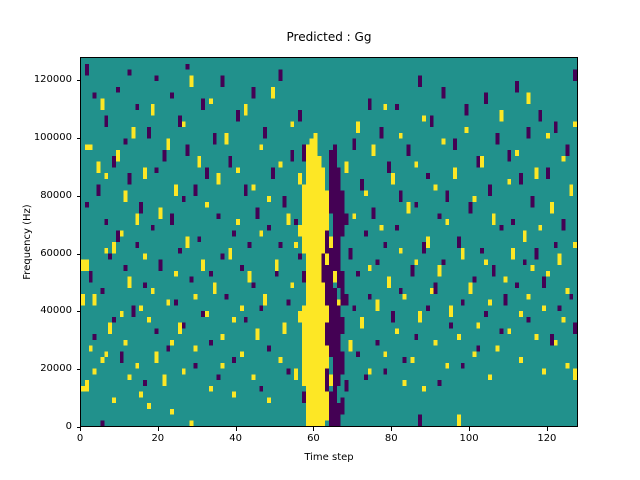 The height and width of the screenshot is (480, 640). What do you see at coordinates (52, 137) in the screenshot?
I see `y-tick-label: 100000` at bounding box center [52, 137].